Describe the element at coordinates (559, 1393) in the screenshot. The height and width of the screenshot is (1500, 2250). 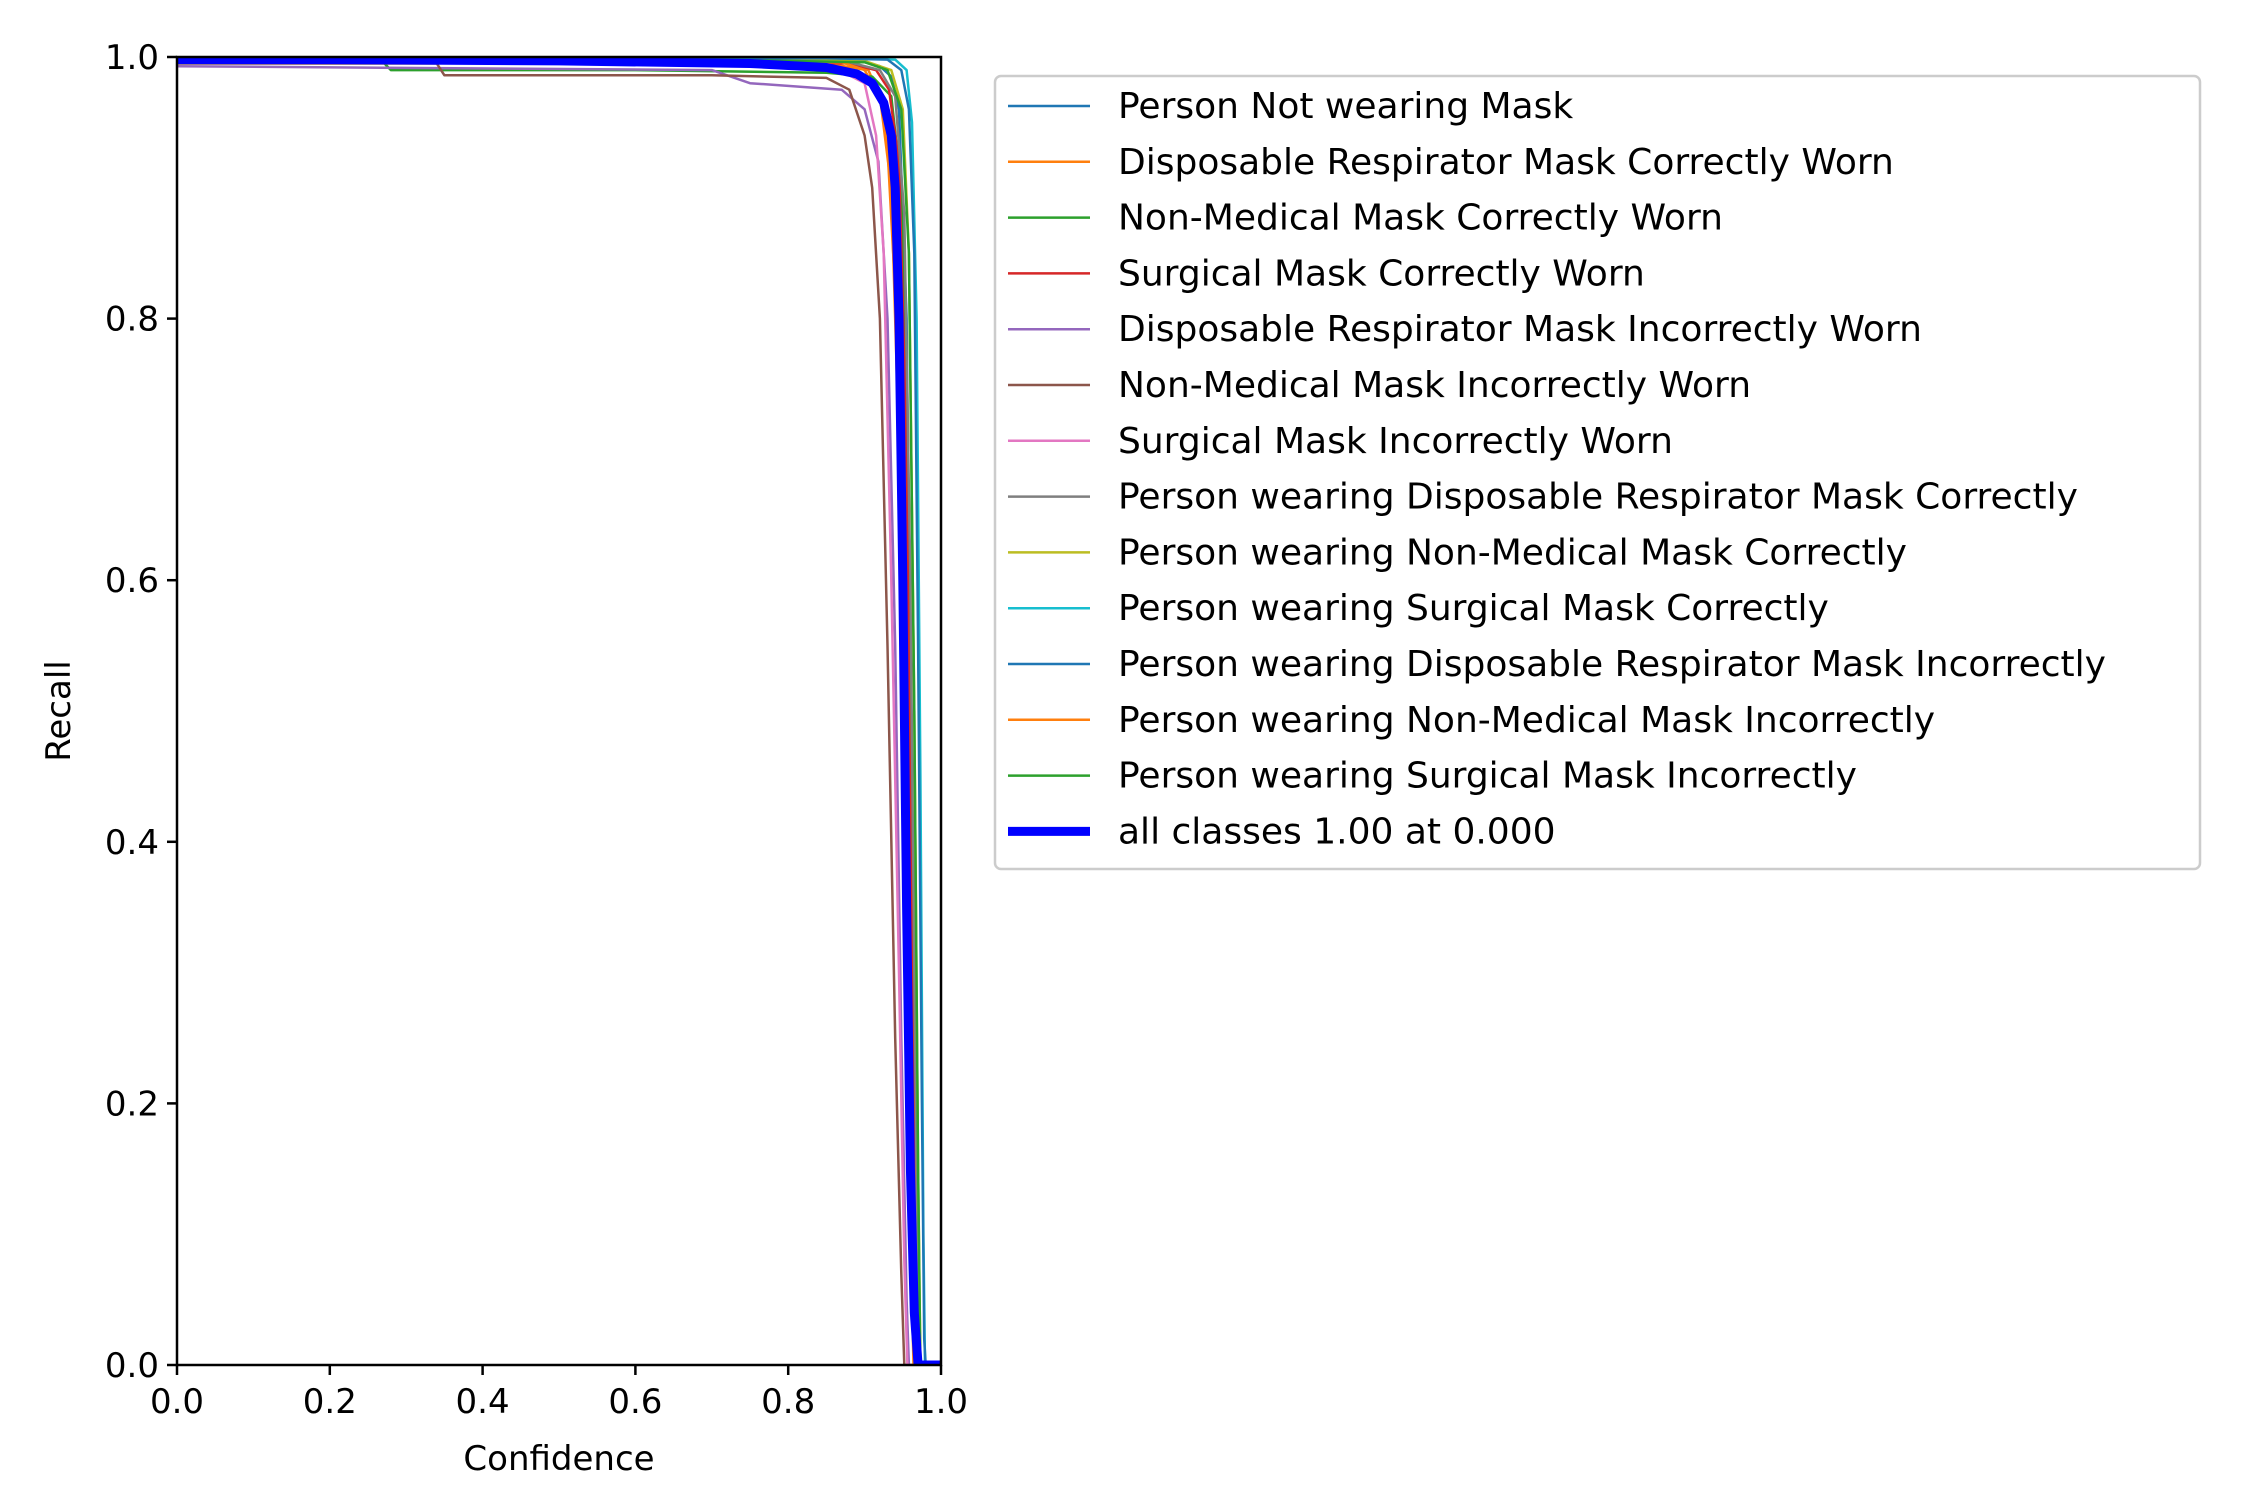
I see `x-axis-ticks: 0.0 0.2 0.4 0.6 0.8 1.0` at that location.